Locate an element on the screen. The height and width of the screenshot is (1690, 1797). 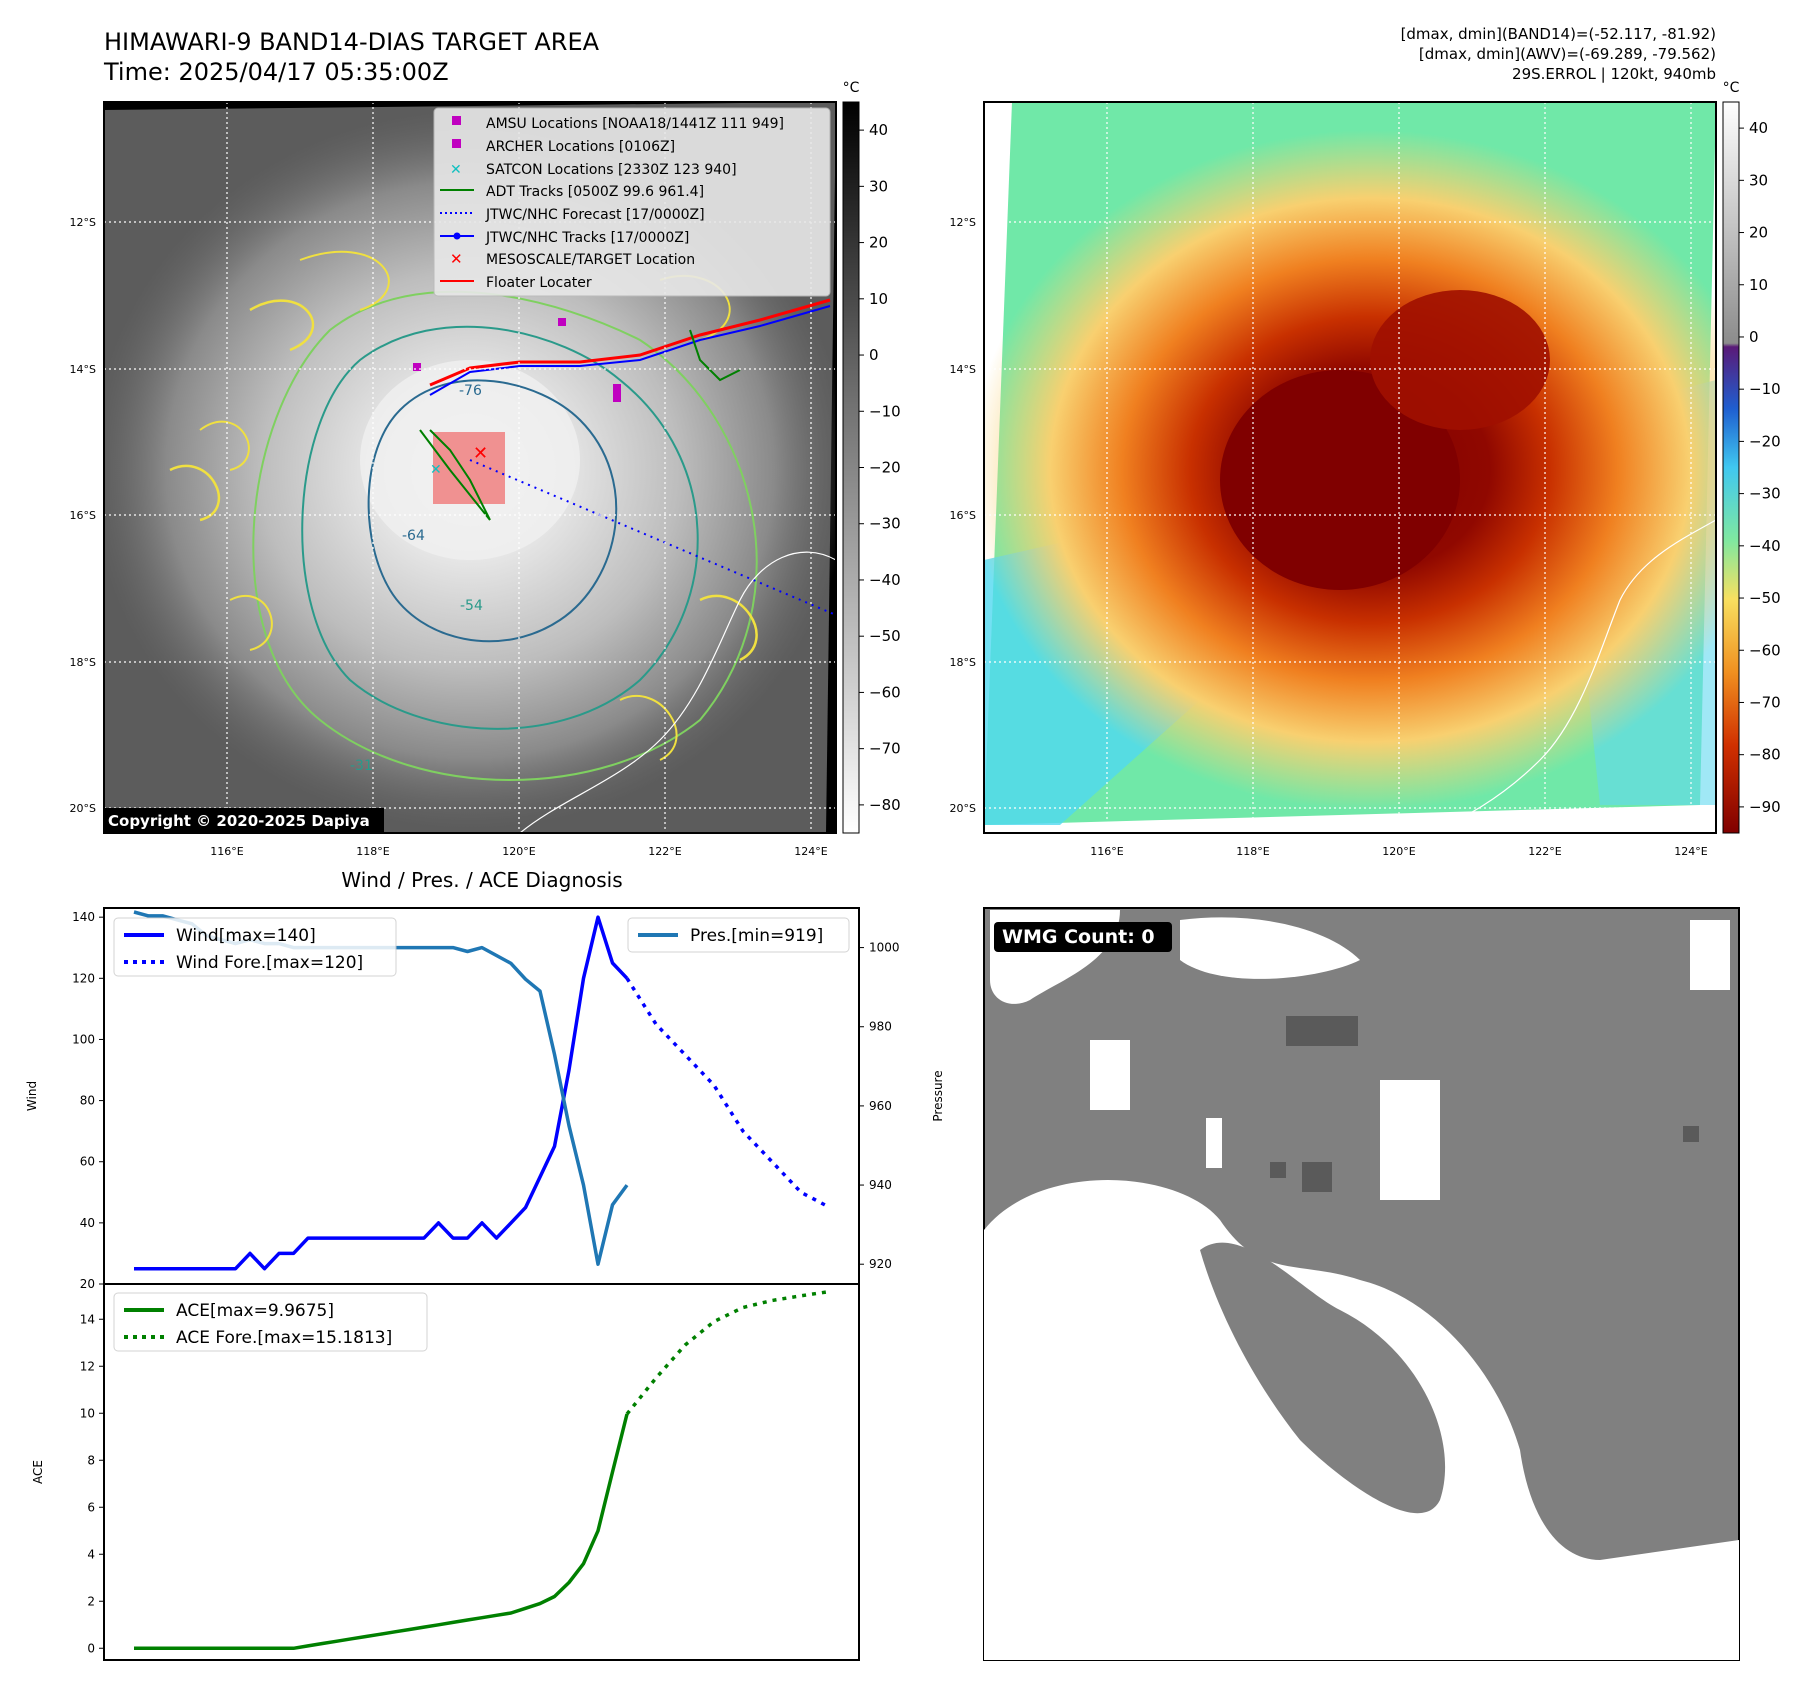
colorbar-color-tick-label: −70 is located at coordinates (1765, 702).